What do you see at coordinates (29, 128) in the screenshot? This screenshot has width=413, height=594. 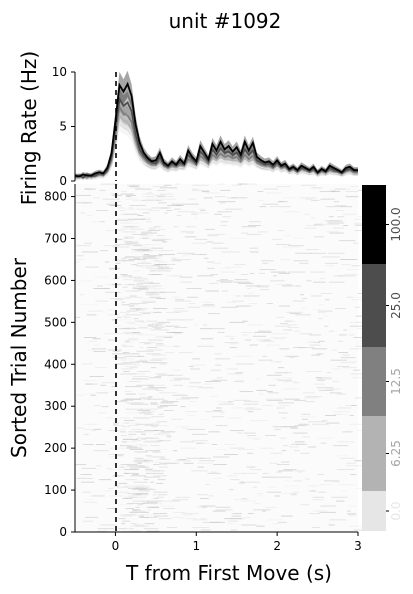 I see `firing-rate-y-label: Firing Rate (Hz)` at bounding box center [29, 128].